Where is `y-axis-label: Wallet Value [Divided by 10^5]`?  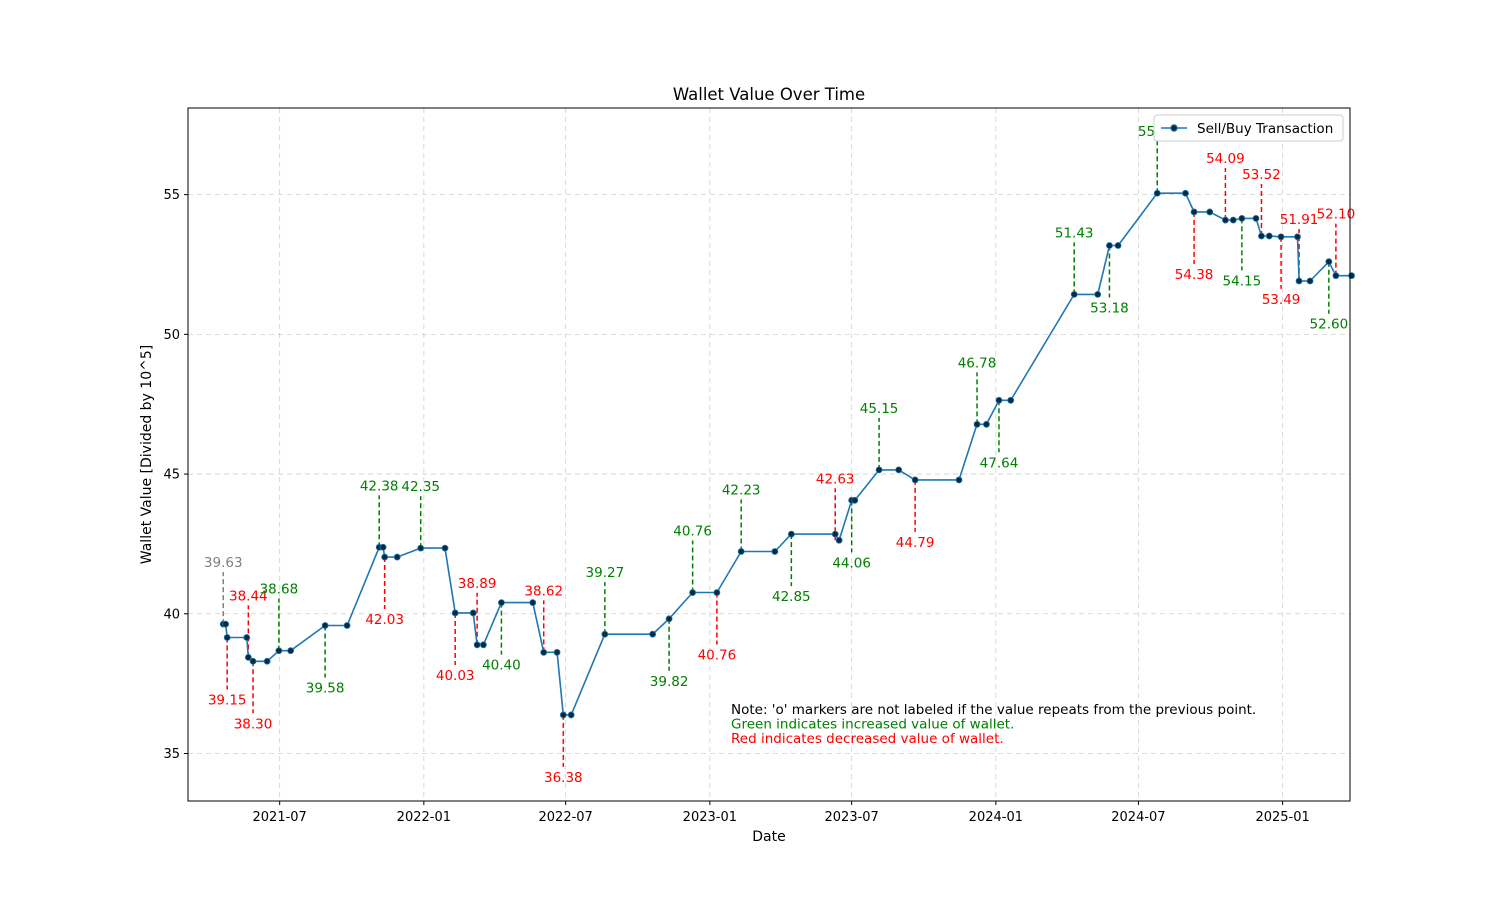 y-axis-label: Wallet Value [Divided by 10^5] is located at coordinates (147, 454).